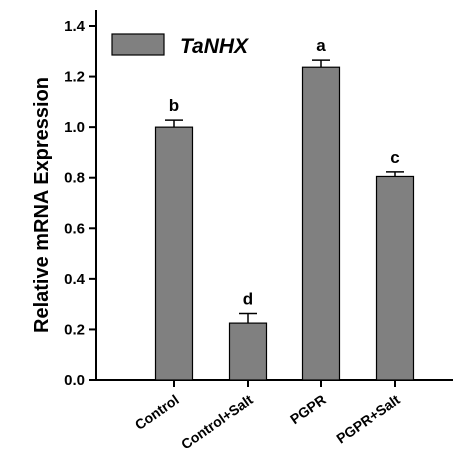  I want to click on legend-label: TaNHX, so click(215, 46).